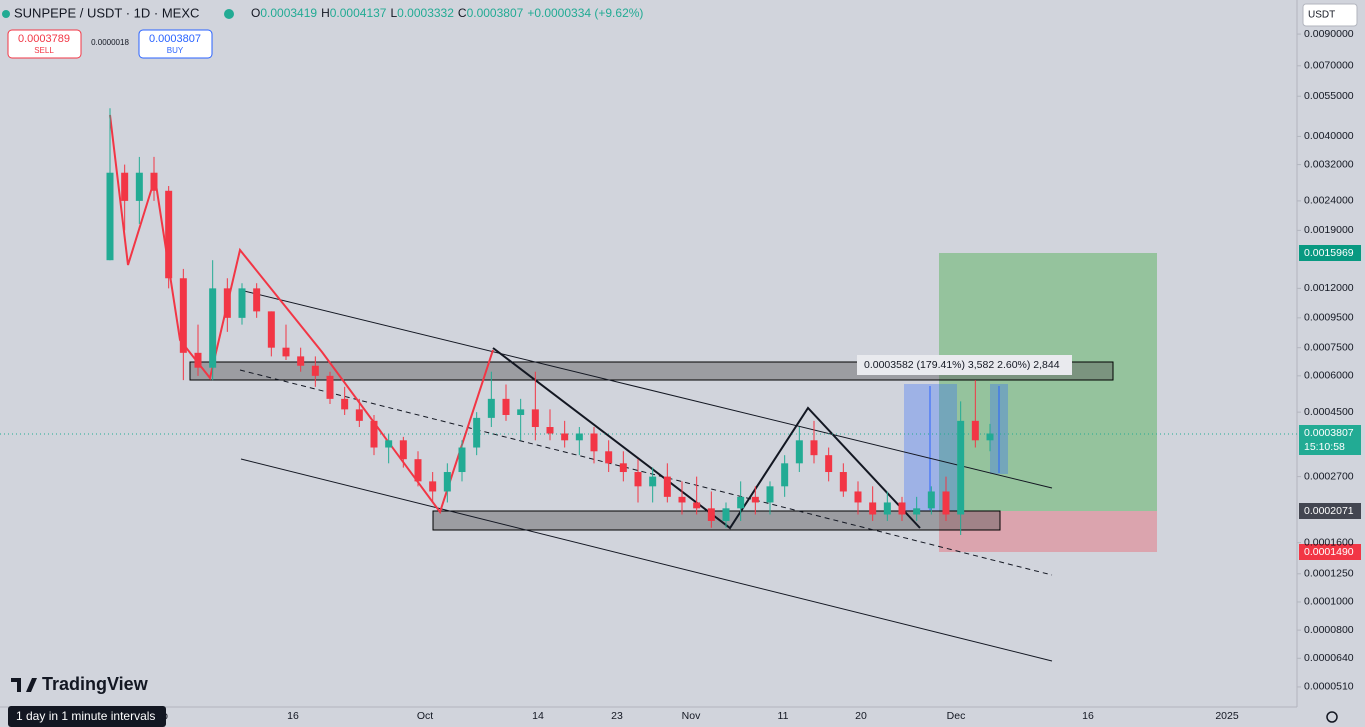 This screenshot has height=727, width=1365. Describe the element at coordinates (425, 13) in the screenshot. I see `l-value: 0.0003332` at that location.